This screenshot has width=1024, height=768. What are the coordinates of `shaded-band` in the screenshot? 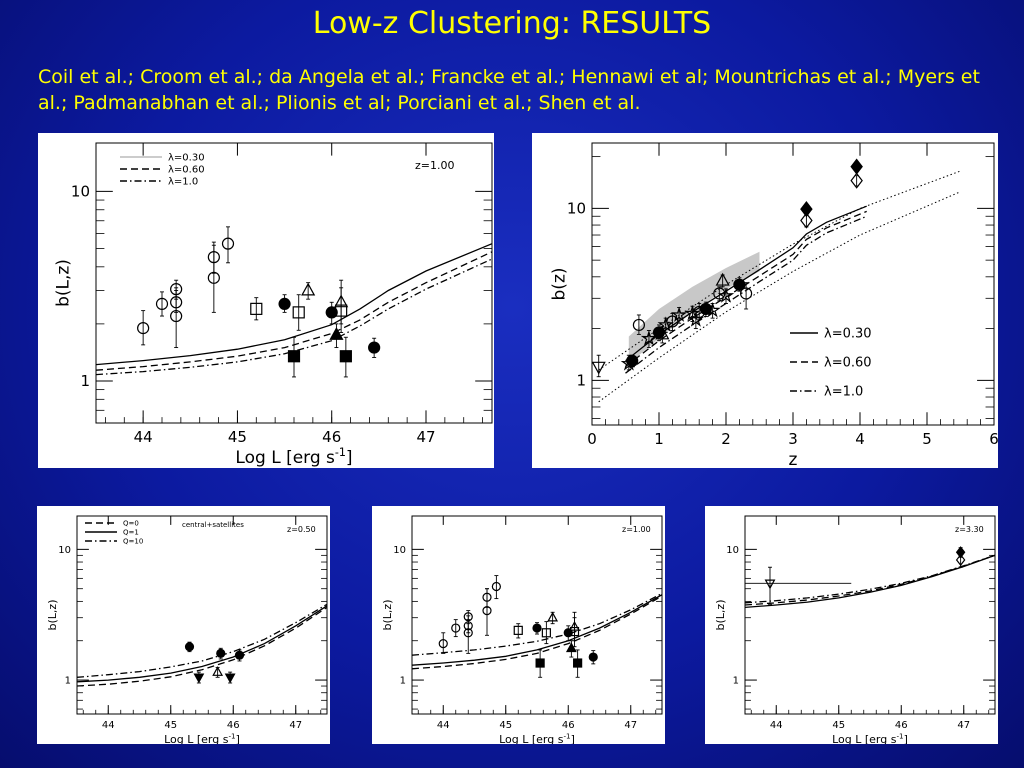 It's located at (694, 307).